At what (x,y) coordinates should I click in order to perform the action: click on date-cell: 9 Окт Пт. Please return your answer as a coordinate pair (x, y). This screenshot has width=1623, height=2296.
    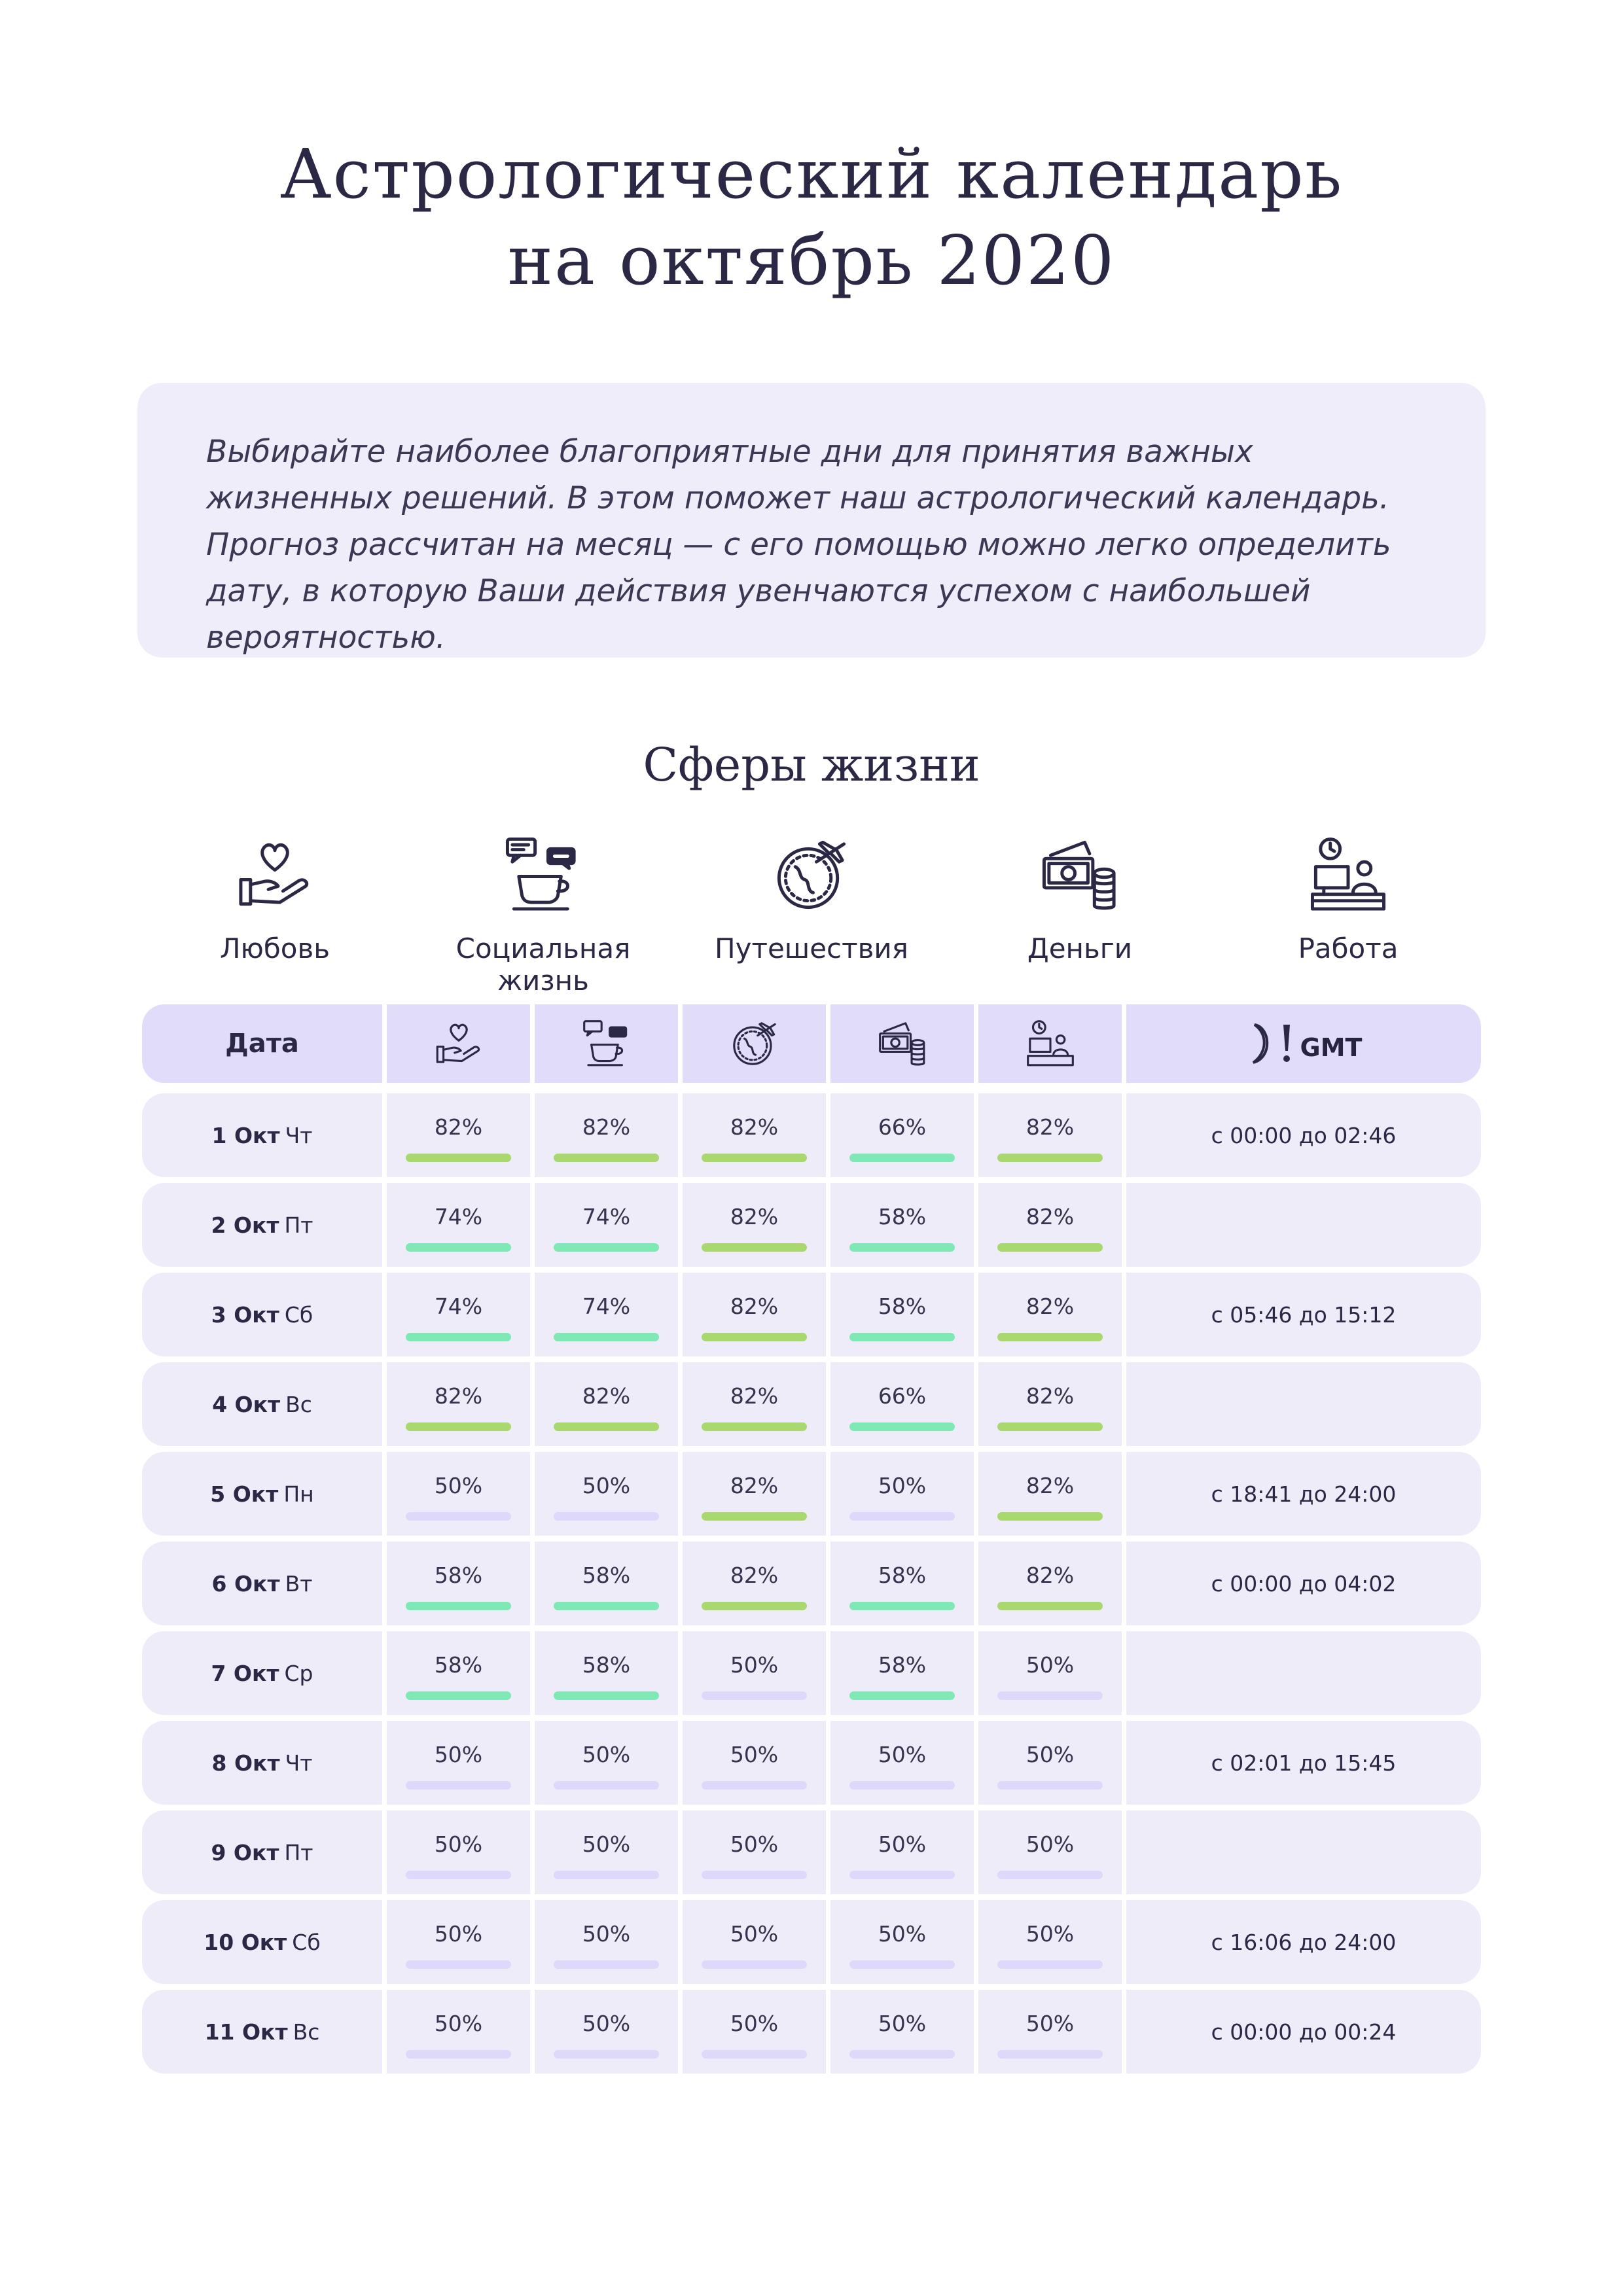
    Looking at the image, I should click on (262, 1852).